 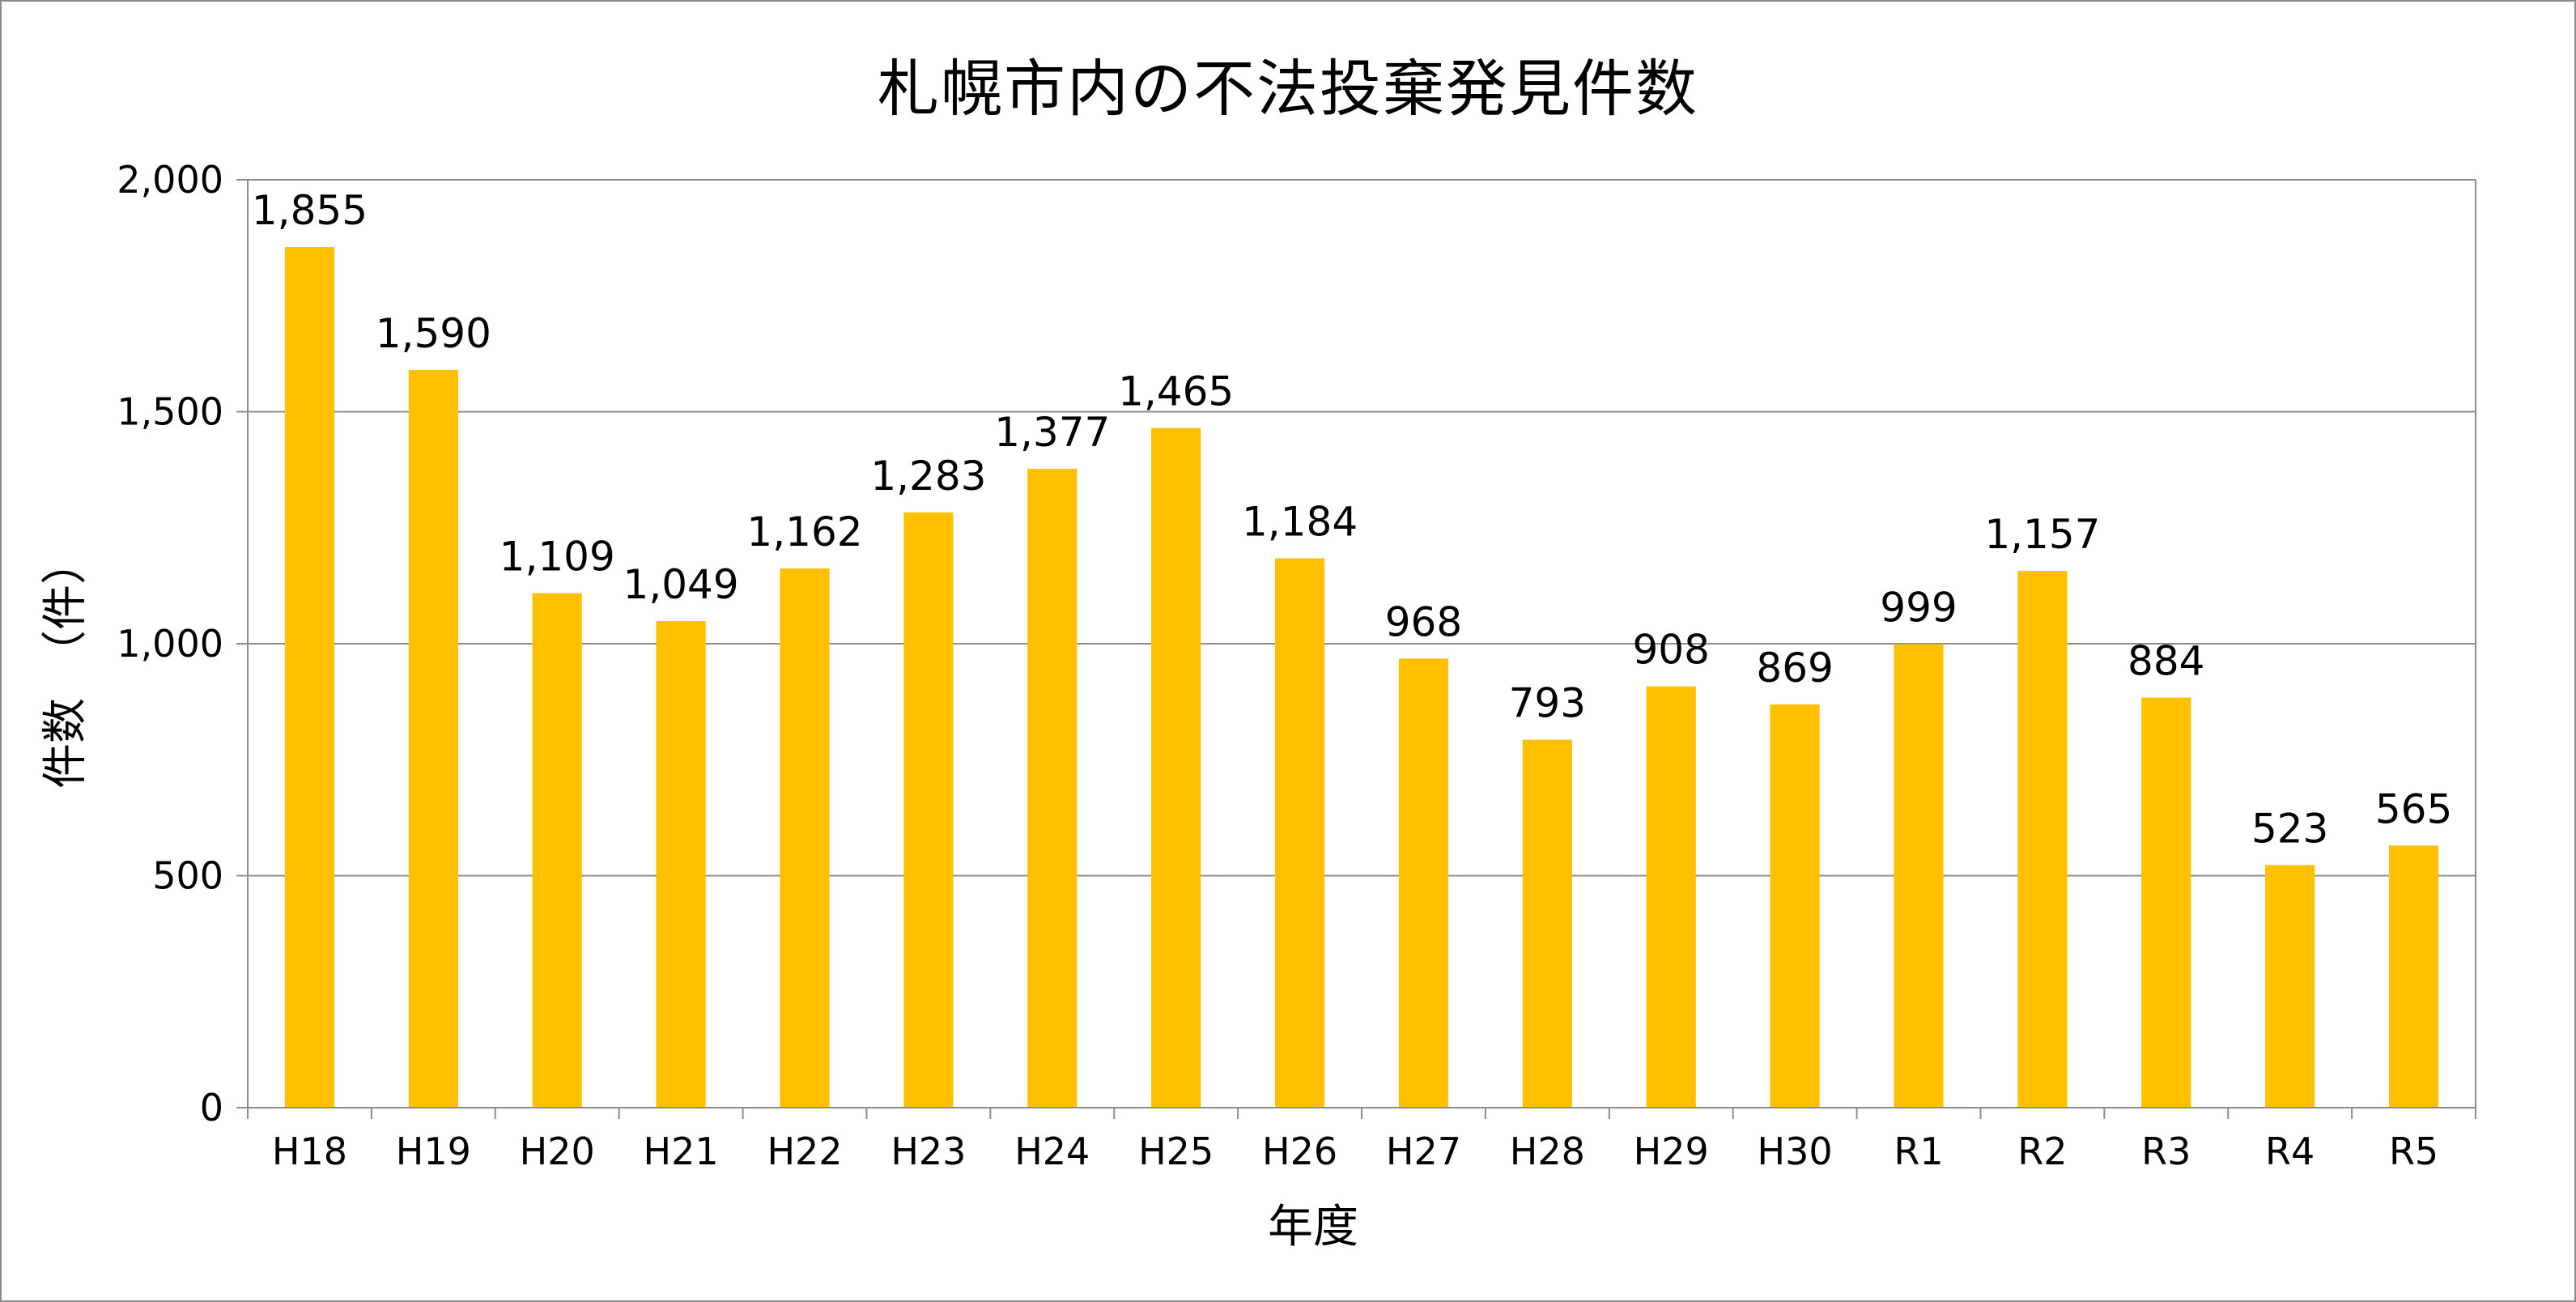 I want to click on value-label-h29: 908, so click(x=1672, y=650).